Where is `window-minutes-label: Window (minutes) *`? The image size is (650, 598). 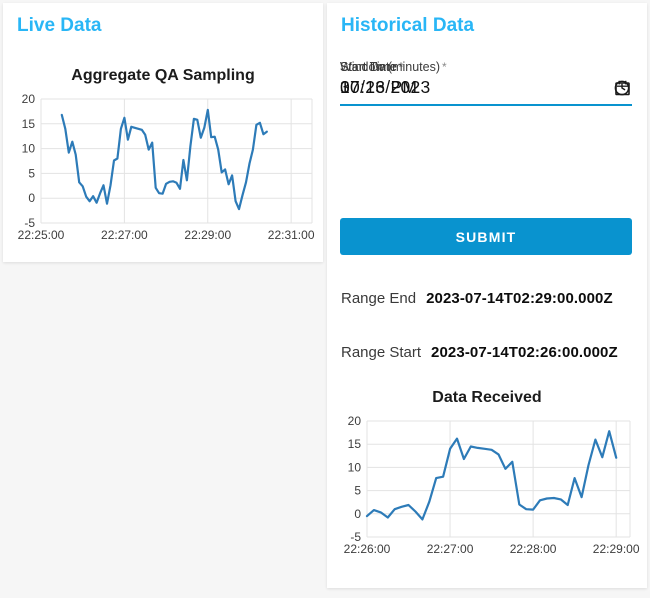
window-minutes-label: Window (minutes) * is located at coordinates (393, 67).